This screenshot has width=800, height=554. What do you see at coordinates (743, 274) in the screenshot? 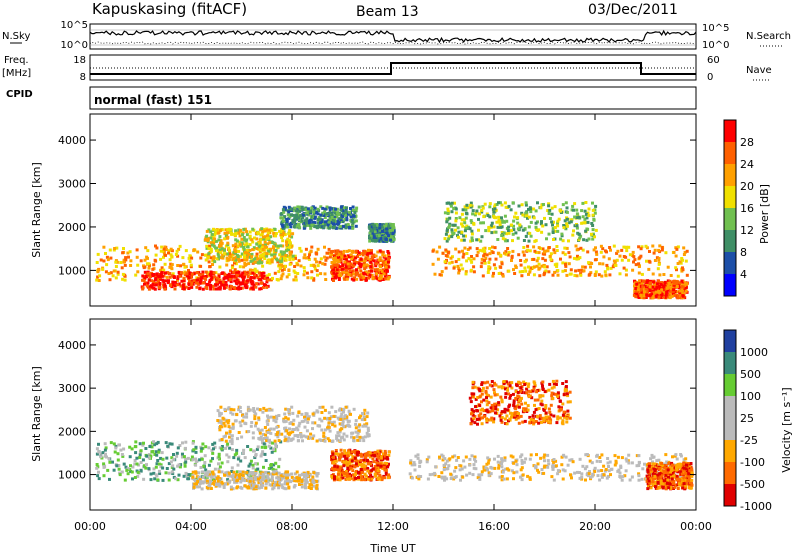
I see `power-colorbar-tick: 4` at bounding box center [743, 274].